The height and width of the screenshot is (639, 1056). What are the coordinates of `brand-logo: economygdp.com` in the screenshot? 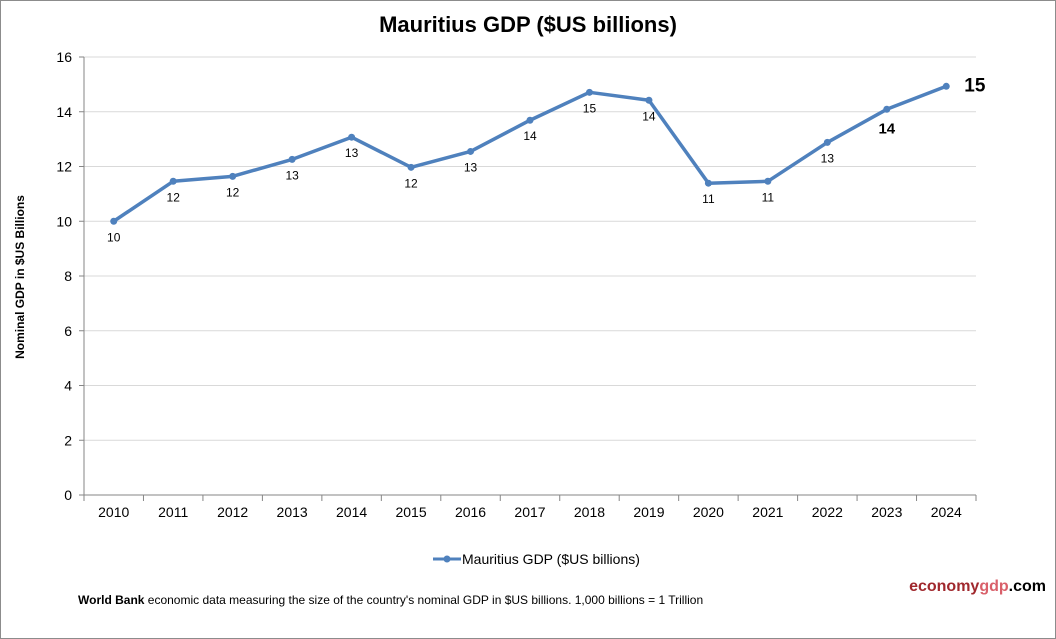 It's located at (977, 587).